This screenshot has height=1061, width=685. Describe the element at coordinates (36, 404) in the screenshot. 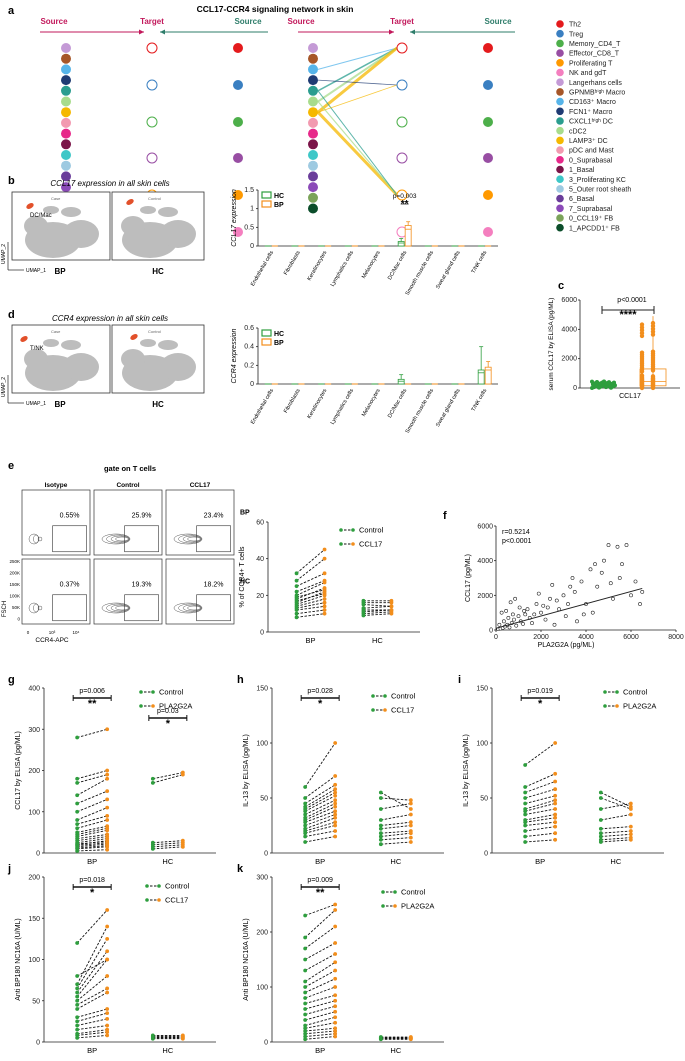

I see `umap-xaxis-label: UMAP_1` at that location.